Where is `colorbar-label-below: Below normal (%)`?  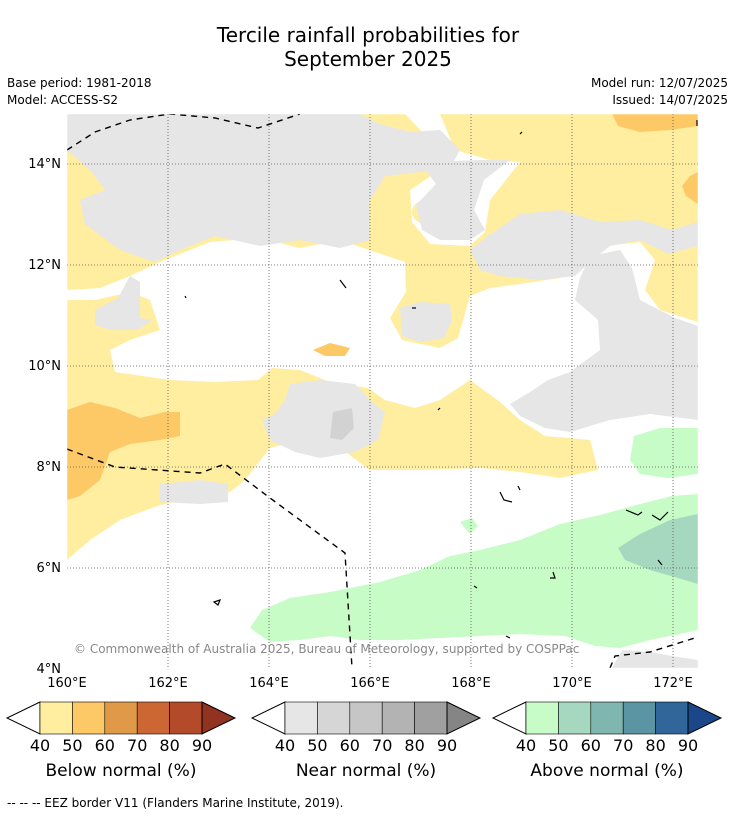 colorbar-label-below: Below normal (%) is located at coordinates (121, 771).